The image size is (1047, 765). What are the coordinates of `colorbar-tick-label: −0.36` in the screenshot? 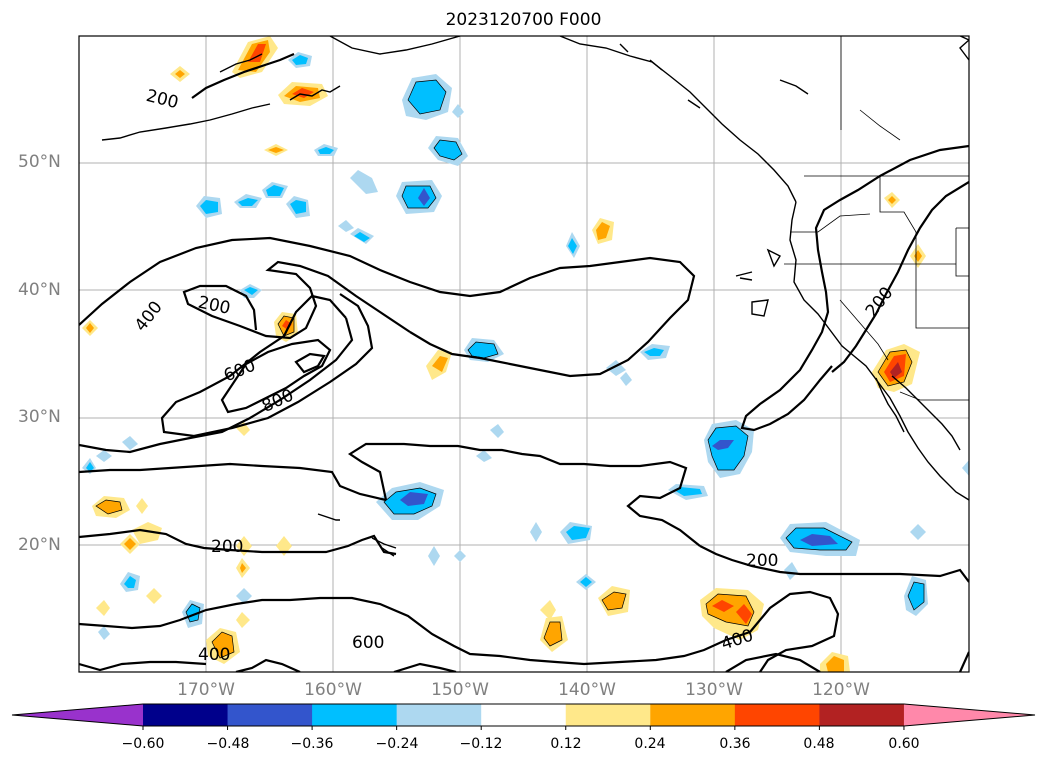 It's located at (312, 744).